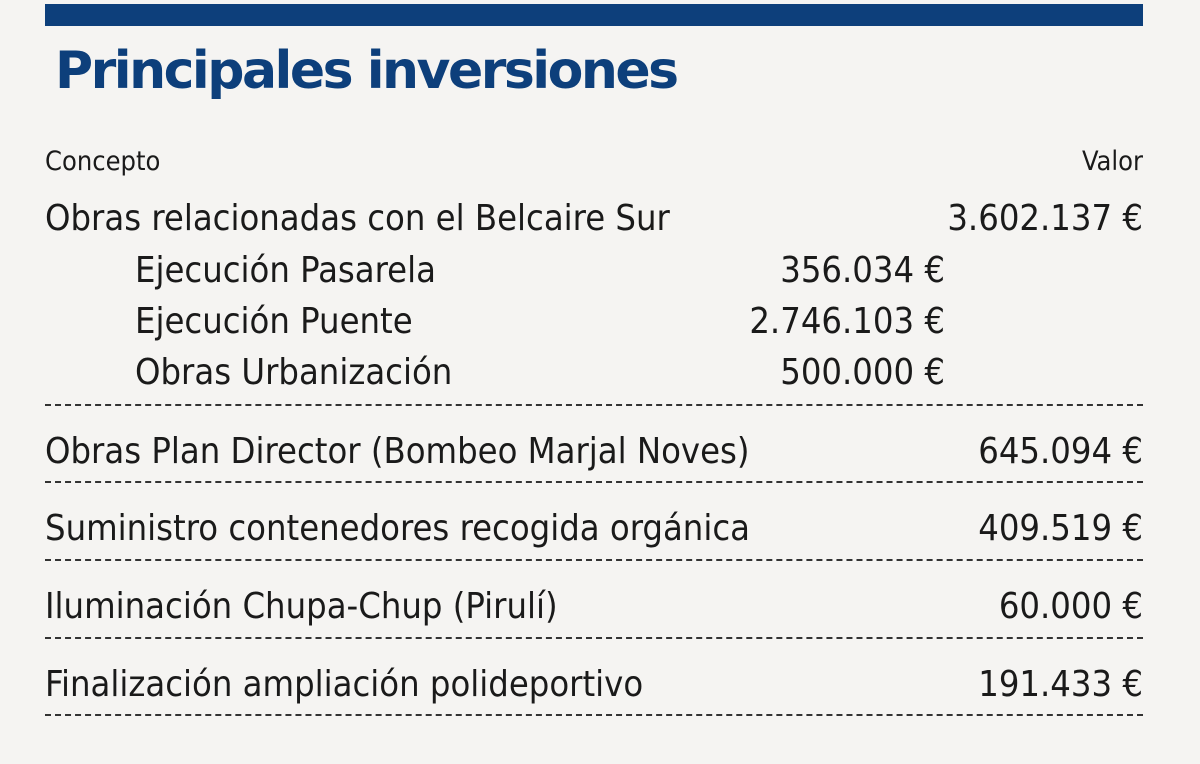  I want to click on sub-row-concept: Ejecución Pasarela, so click(285, 270).